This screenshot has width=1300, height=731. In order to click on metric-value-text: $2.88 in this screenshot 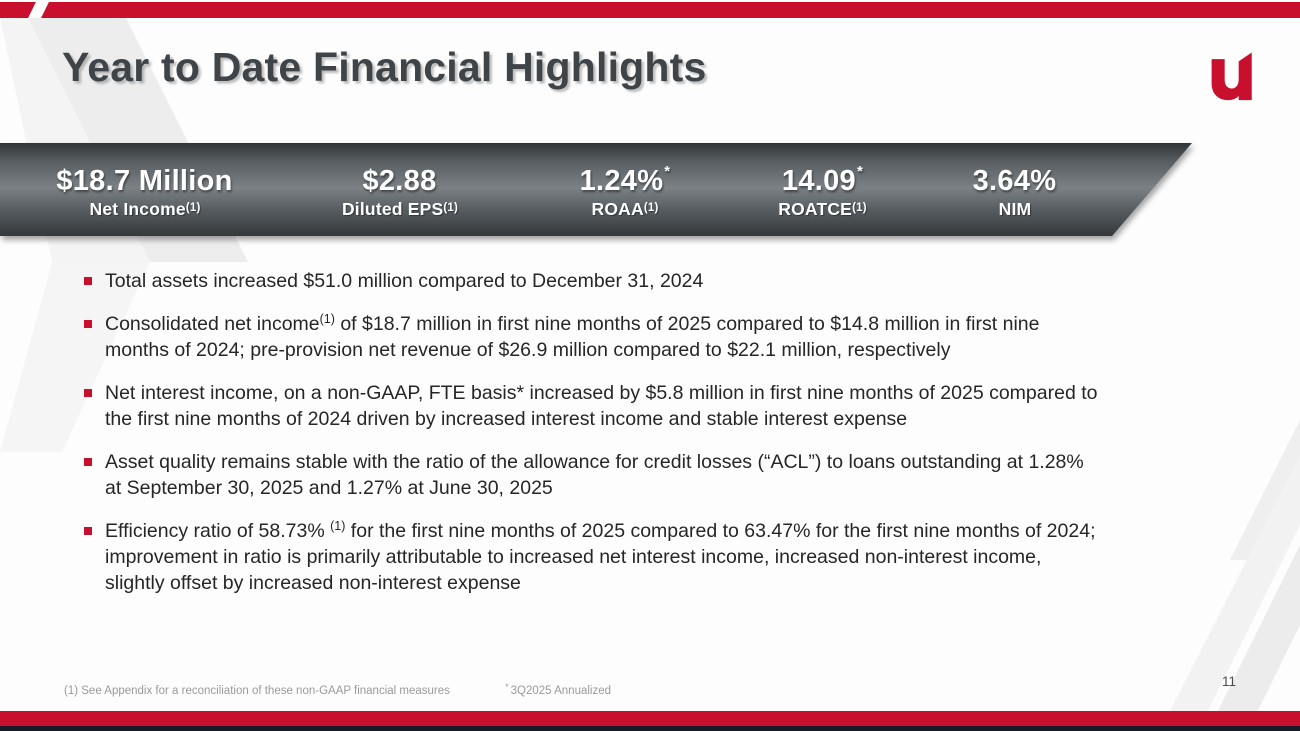, I will do `click(399, 181)`.